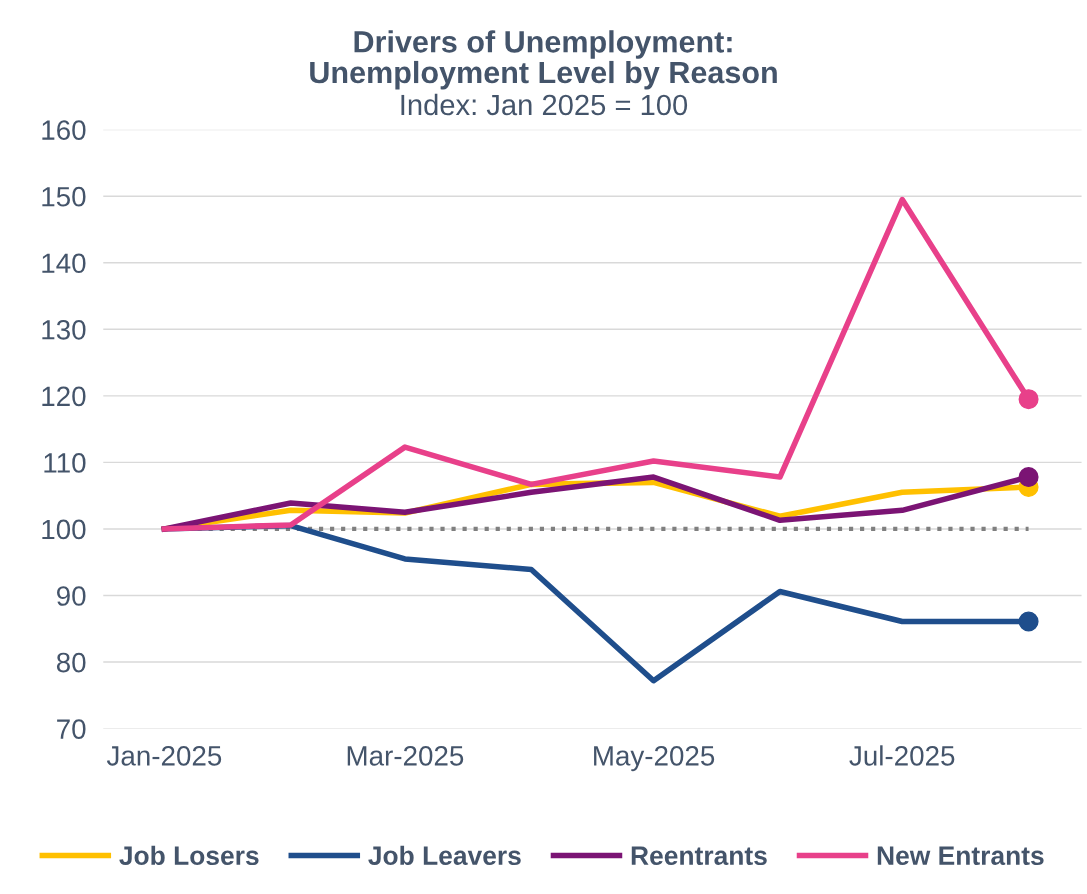  What do you see at coordinates (64, 529) in the screenshot?
I see `y-tick-label: 100` at bounding box center [64, 529].